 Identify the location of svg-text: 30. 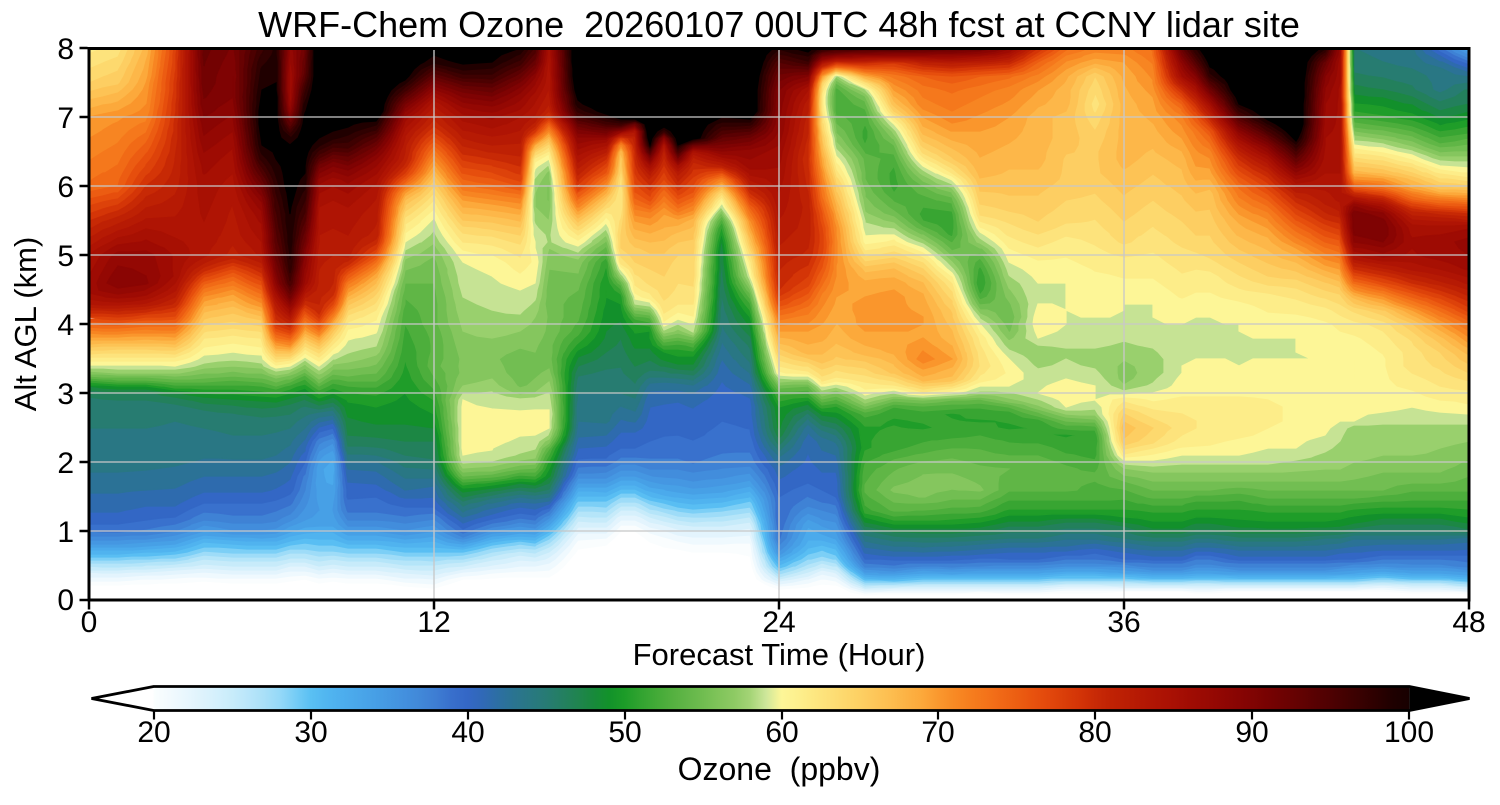
(310, 732).